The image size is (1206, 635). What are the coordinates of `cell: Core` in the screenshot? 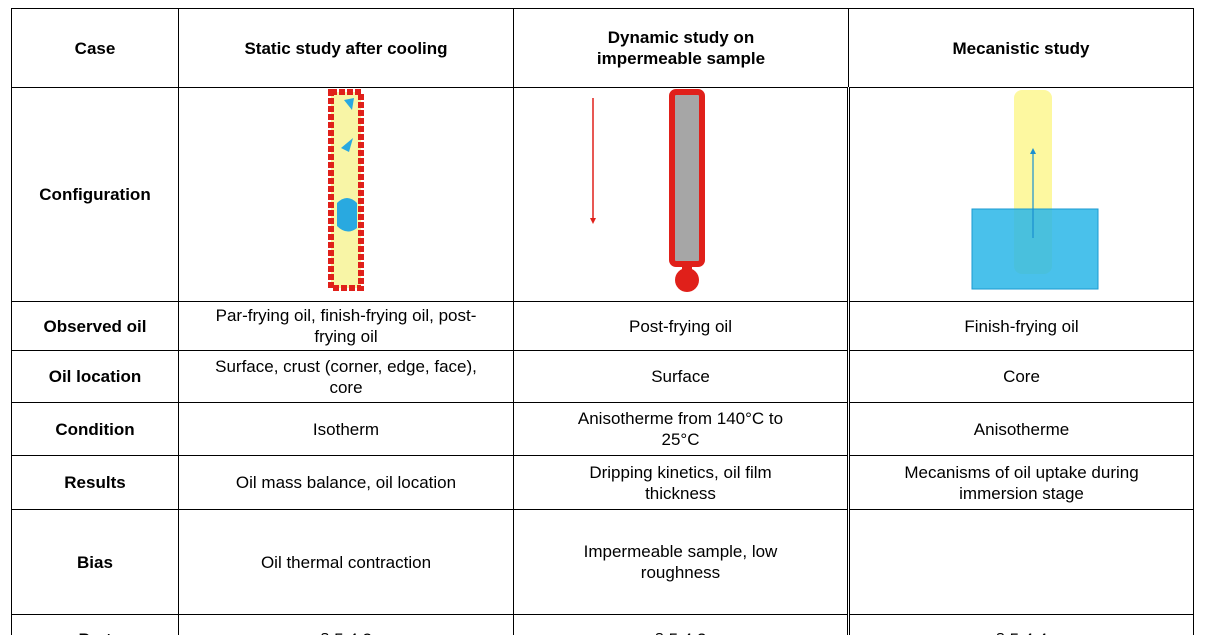 It's located at (1020, 376).